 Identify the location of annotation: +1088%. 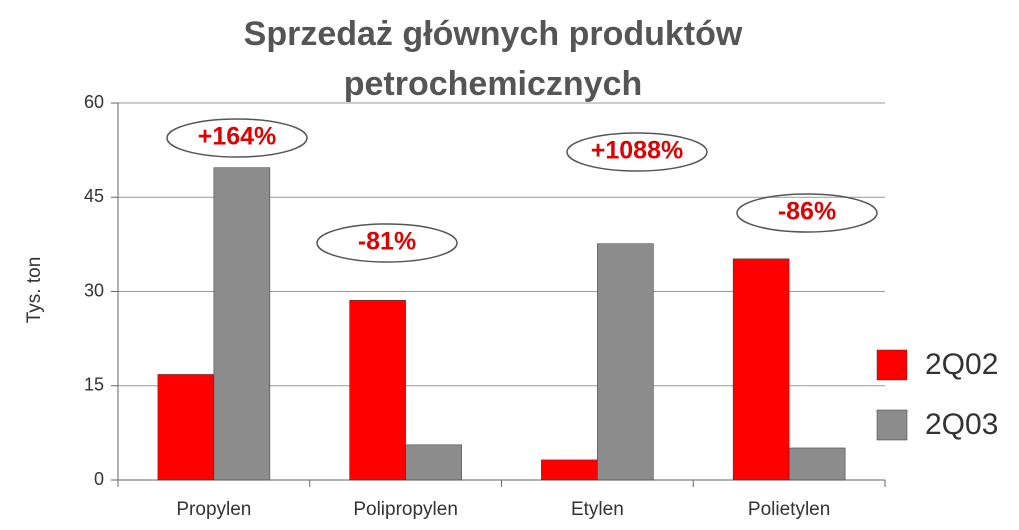
(637, 151).